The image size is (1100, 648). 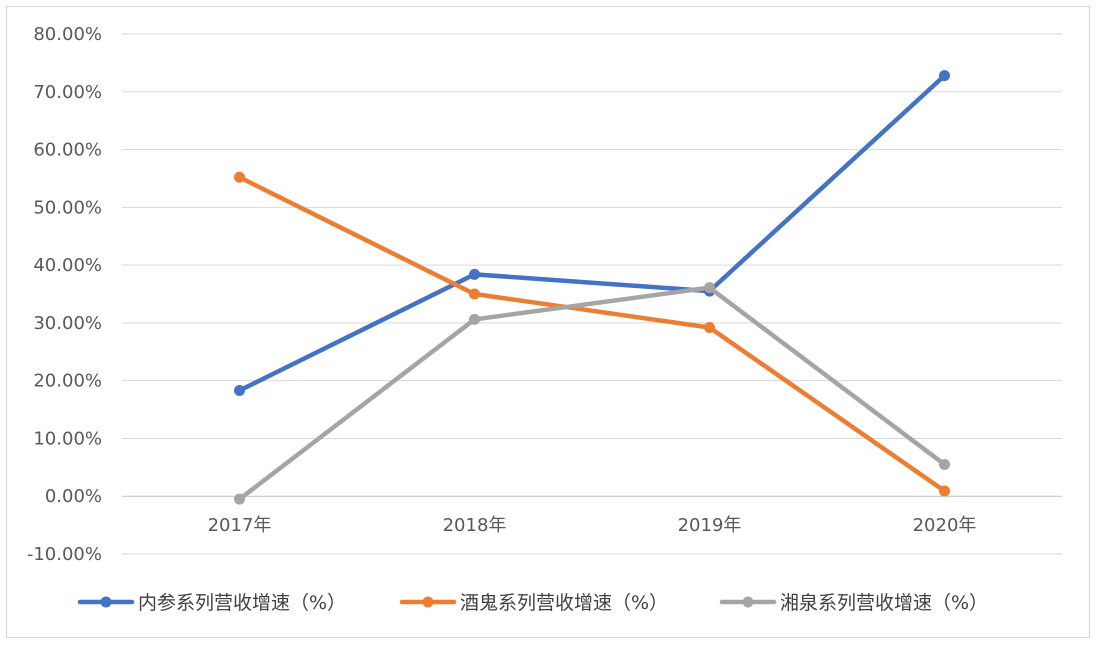 What do you see at coordinates (67, 438) in the screenshot?
I see `y-tick-label: 10.00%` at bounding box center [67, 438].